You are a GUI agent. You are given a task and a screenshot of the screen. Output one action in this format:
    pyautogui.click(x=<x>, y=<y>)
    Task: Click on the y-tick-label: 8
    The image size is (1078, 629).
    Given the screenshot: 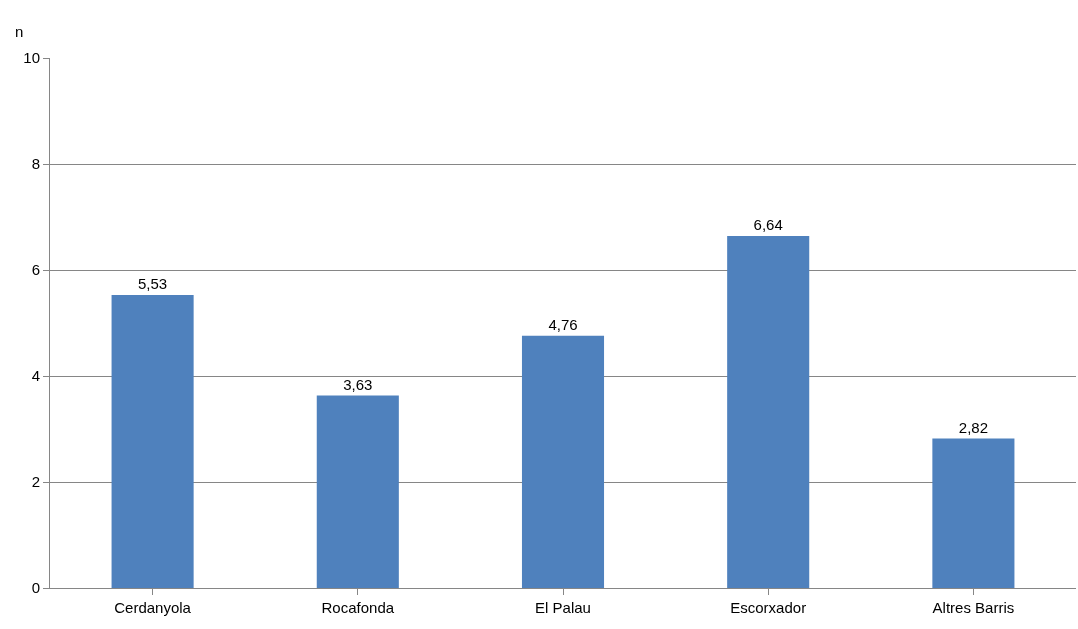 What is the action you would take?
    pyautogui.click(x=35, y=164)
    